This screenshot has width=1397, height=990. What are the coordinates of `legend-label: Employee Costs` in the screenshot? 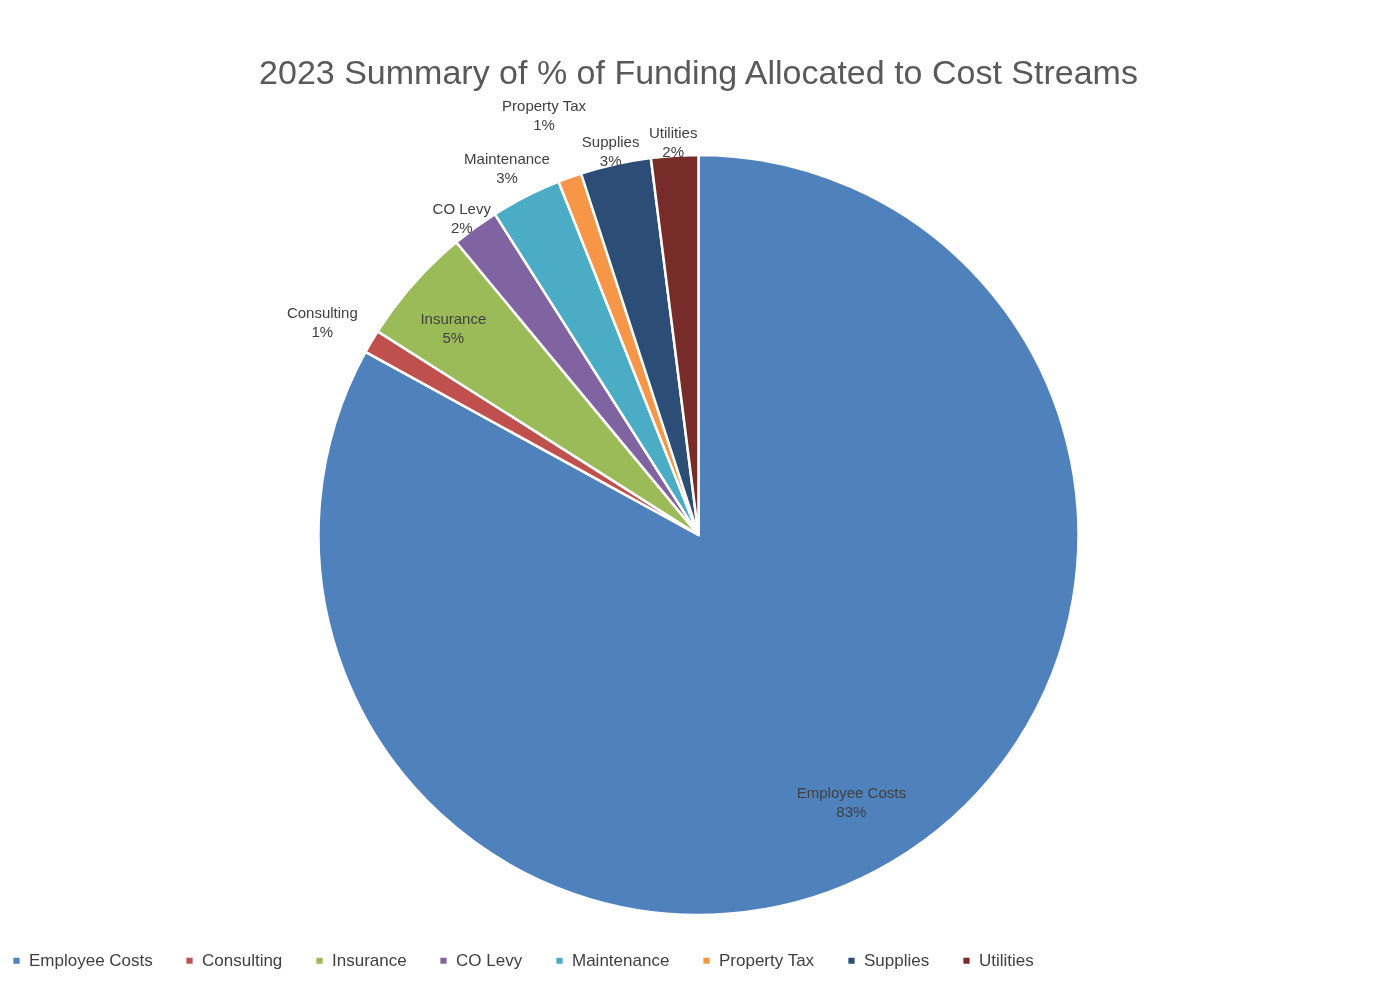 It's located at (91, 960).